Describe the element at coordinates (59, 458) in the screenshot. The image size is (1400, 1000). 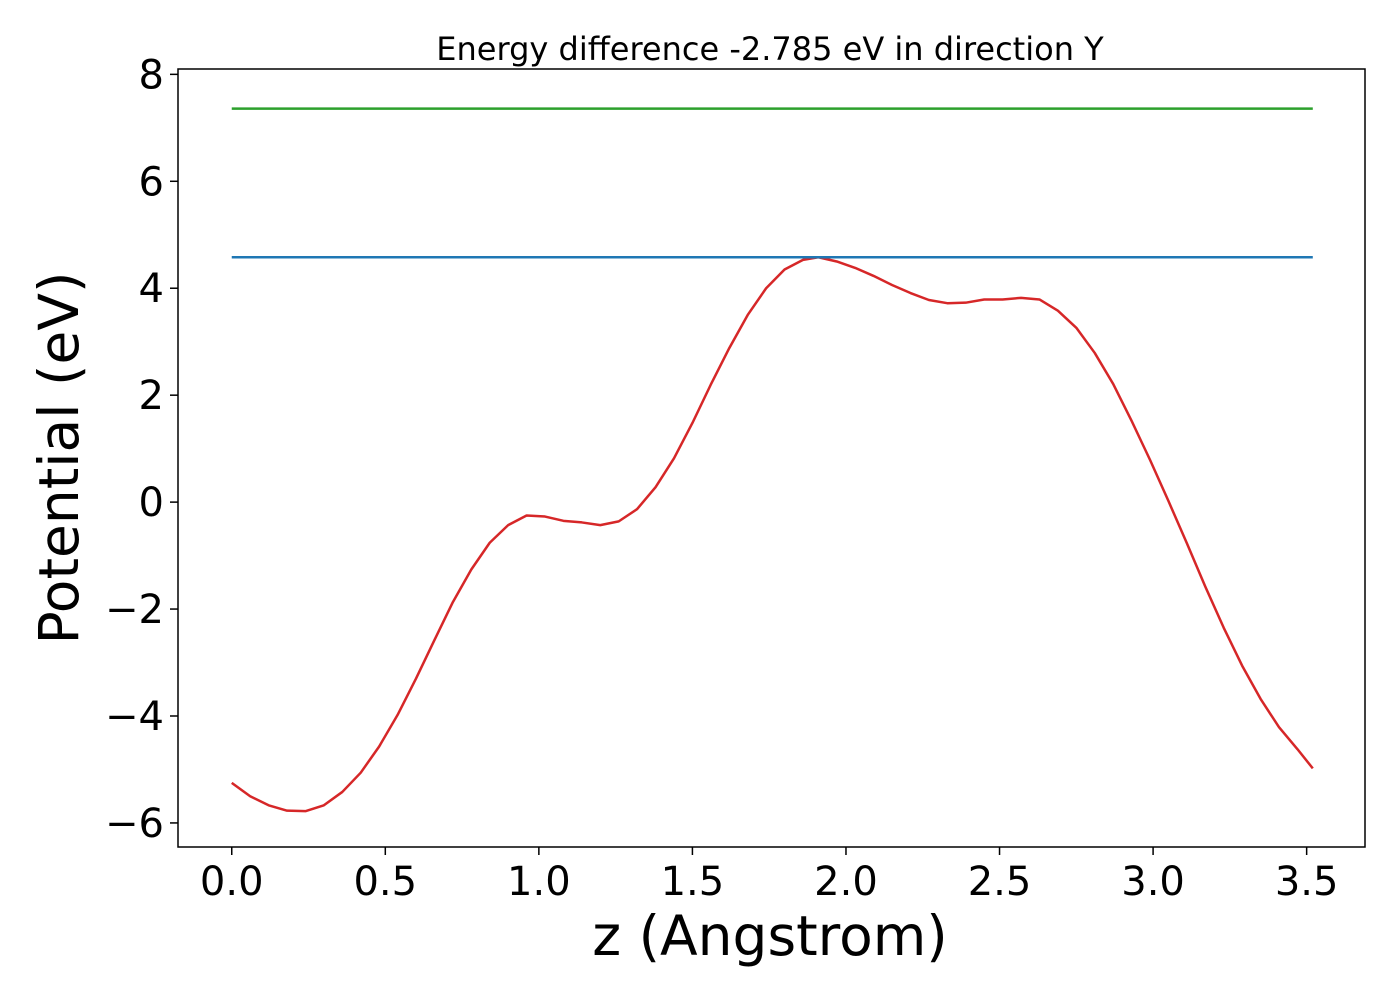
I see `y-axis-label: Potential (eV)` at that location.